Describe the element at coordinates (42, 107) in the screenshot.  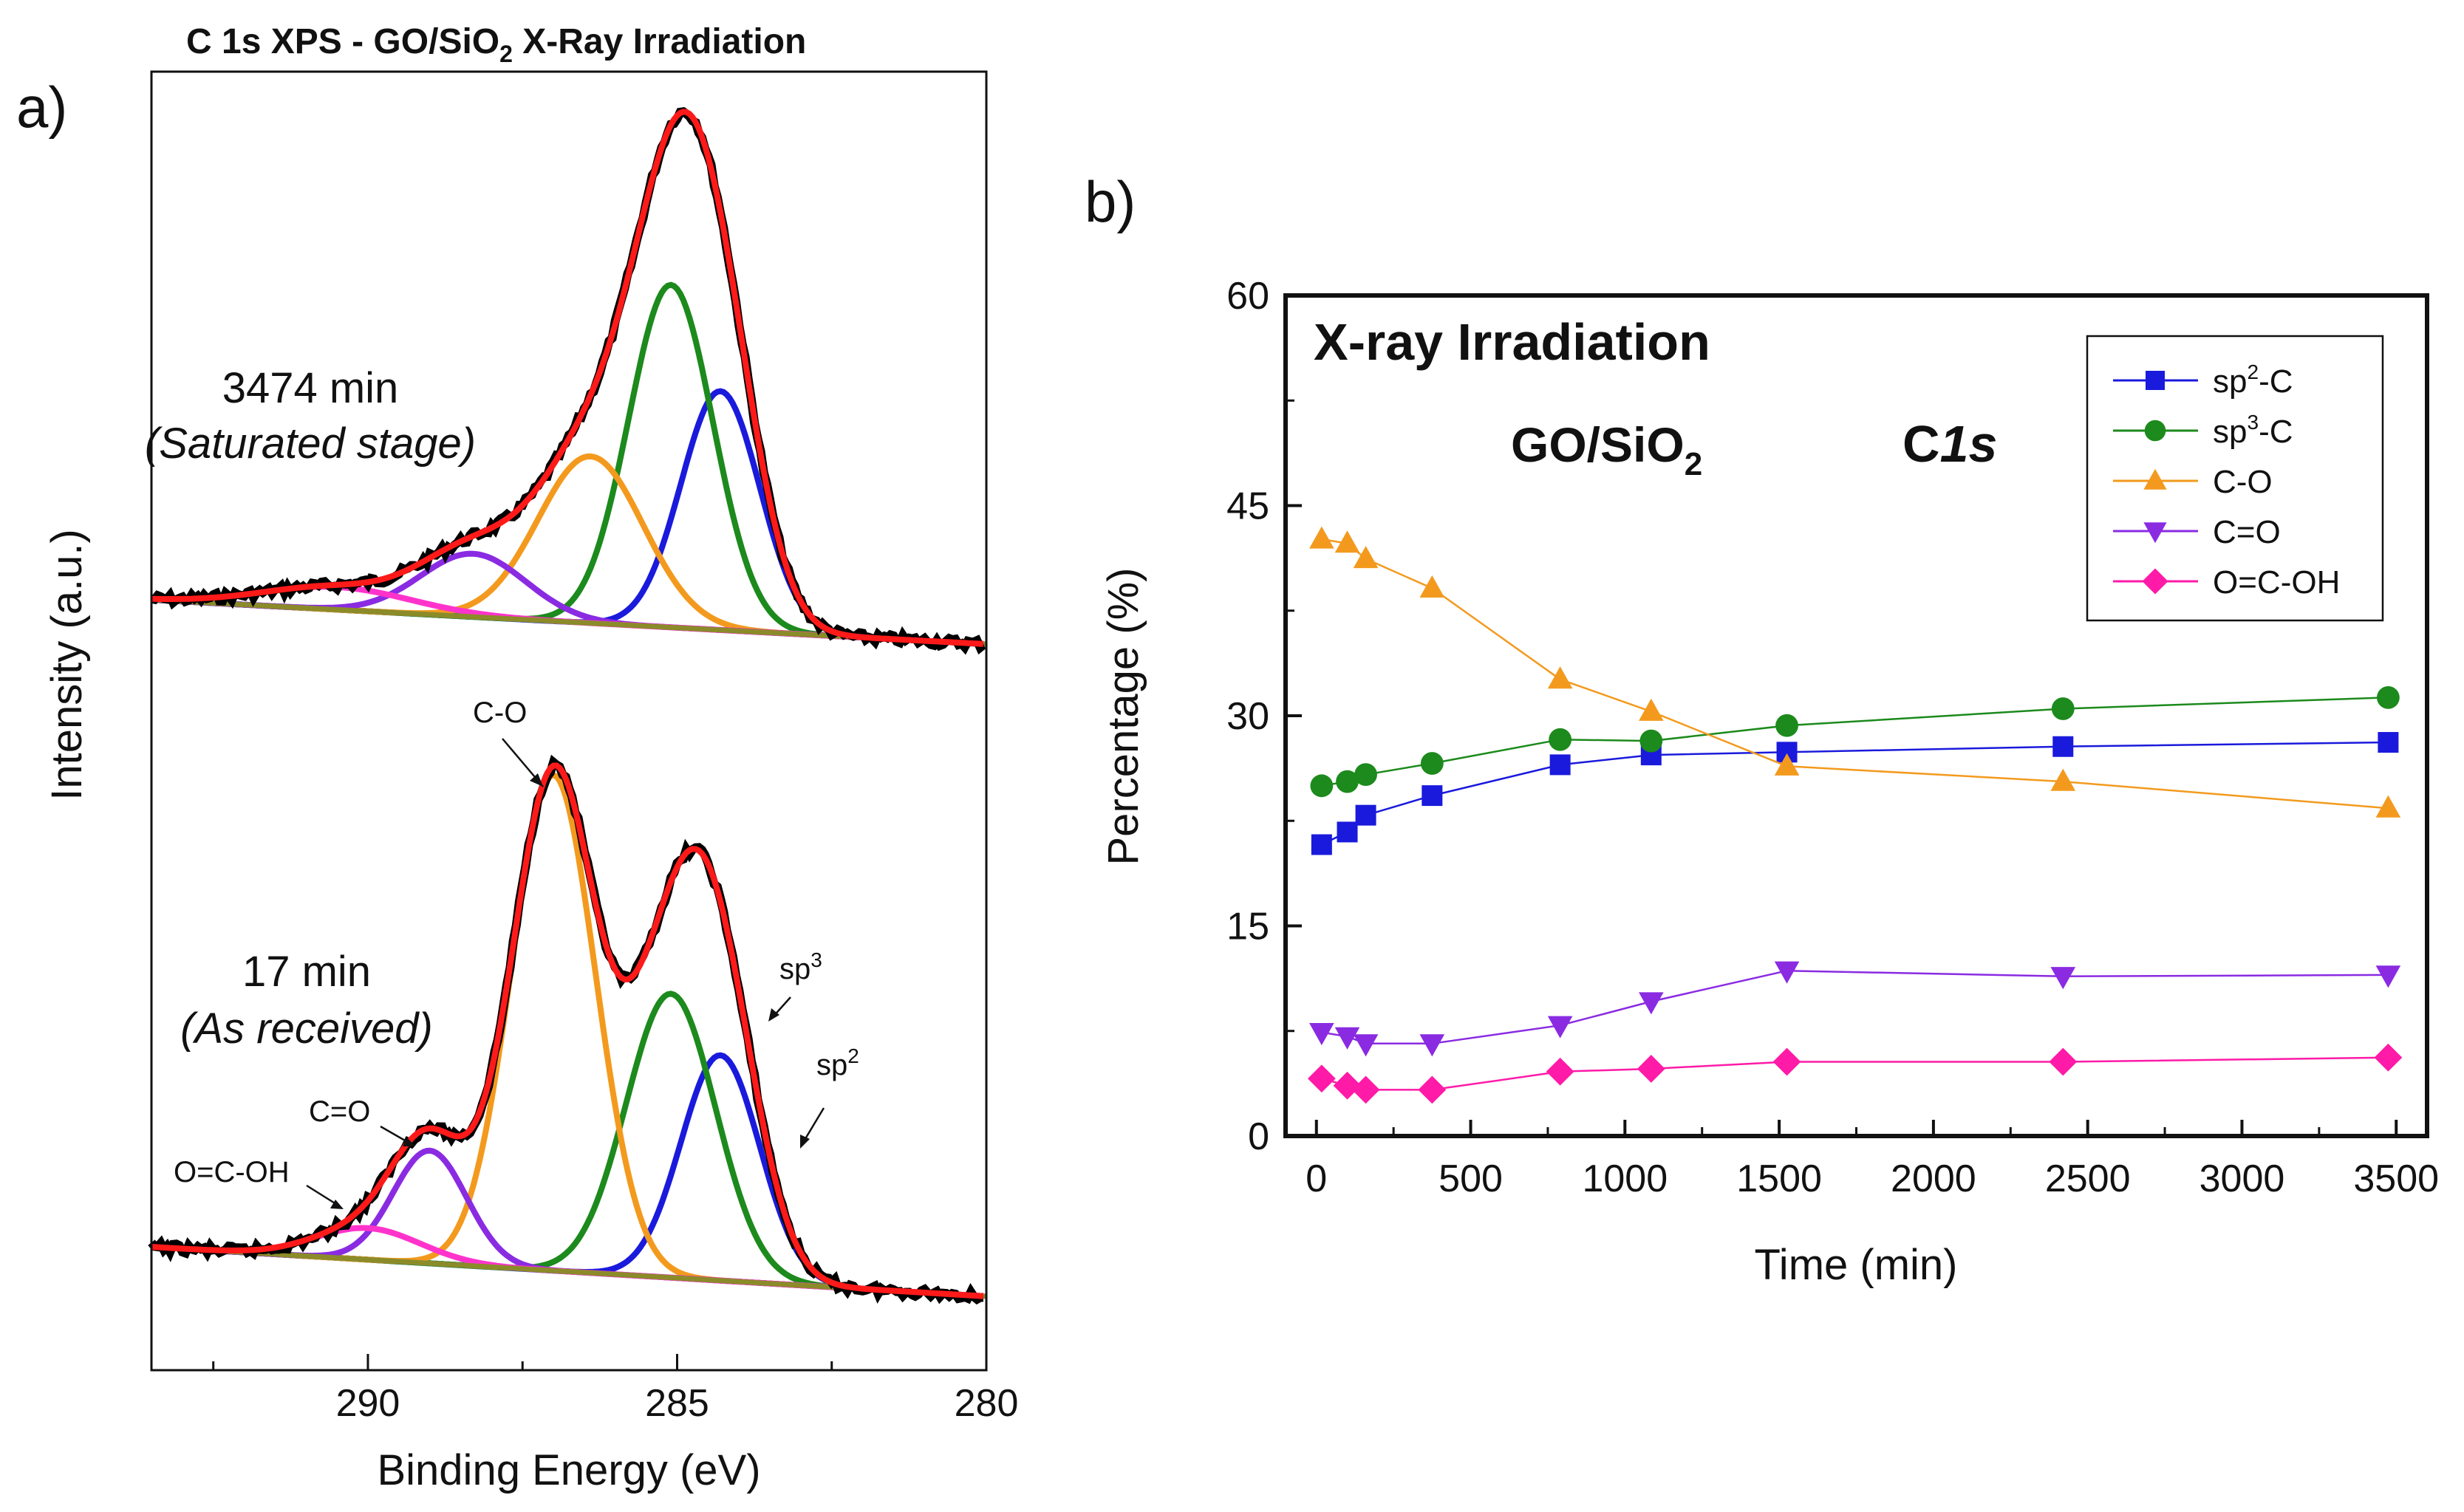
I see `panel-a-label: a)` at that location.